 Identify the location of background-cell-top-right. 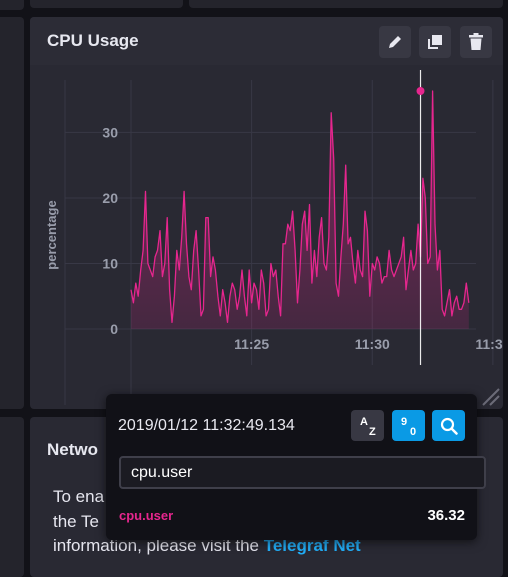
(346, 4).